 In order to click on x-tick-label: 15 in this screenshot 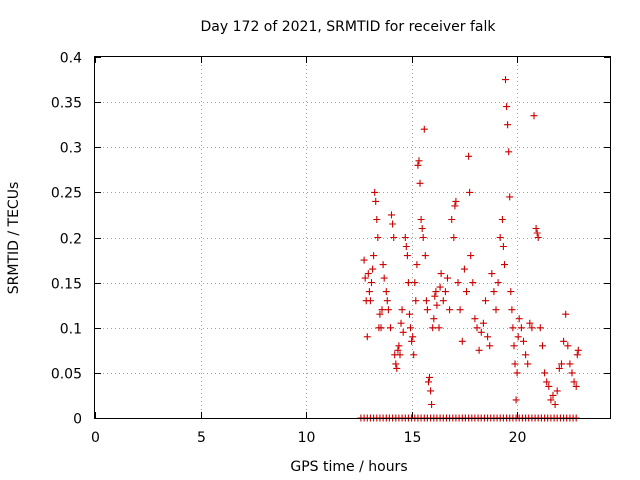, I will do `click(413, 438)`.